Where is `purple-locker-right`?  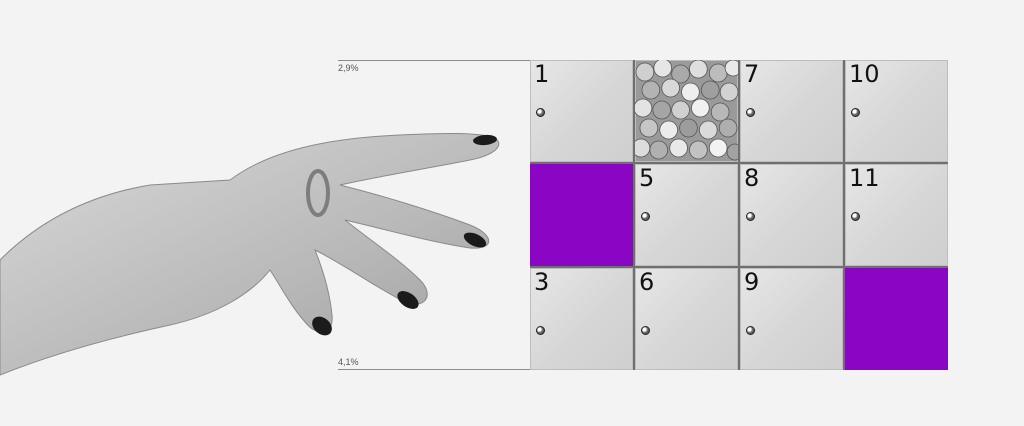
purple-locker-right is located at coordinates (896, 319).